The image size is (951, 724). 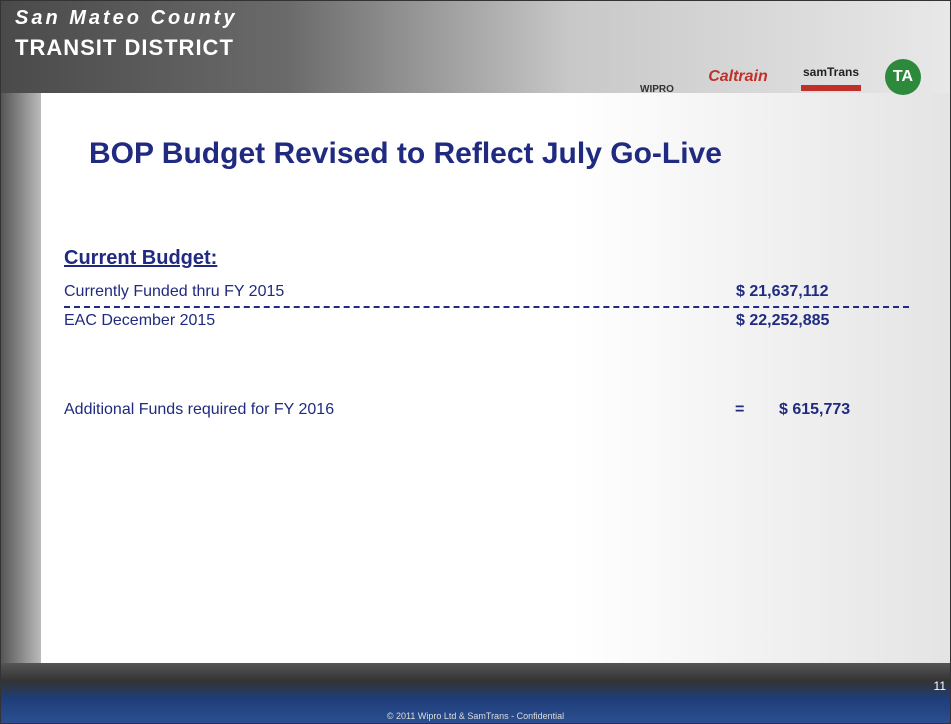 What do you see at coordinates (199, 409) in the screenshot?
I see `result-label: Additional Funds required for FY 2016` at bounding box center [199, 409].